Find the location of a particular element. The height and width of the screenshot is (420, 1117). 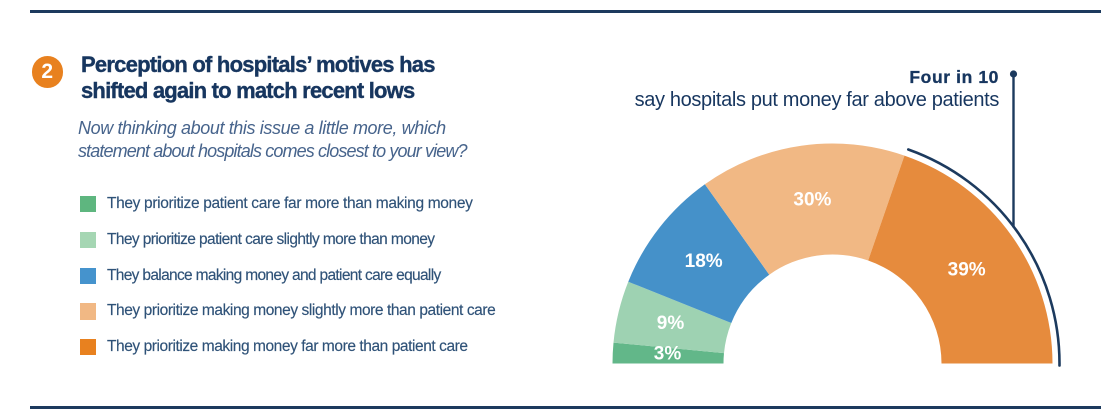

svg-text: 30% is located at coordinates (812, 199).